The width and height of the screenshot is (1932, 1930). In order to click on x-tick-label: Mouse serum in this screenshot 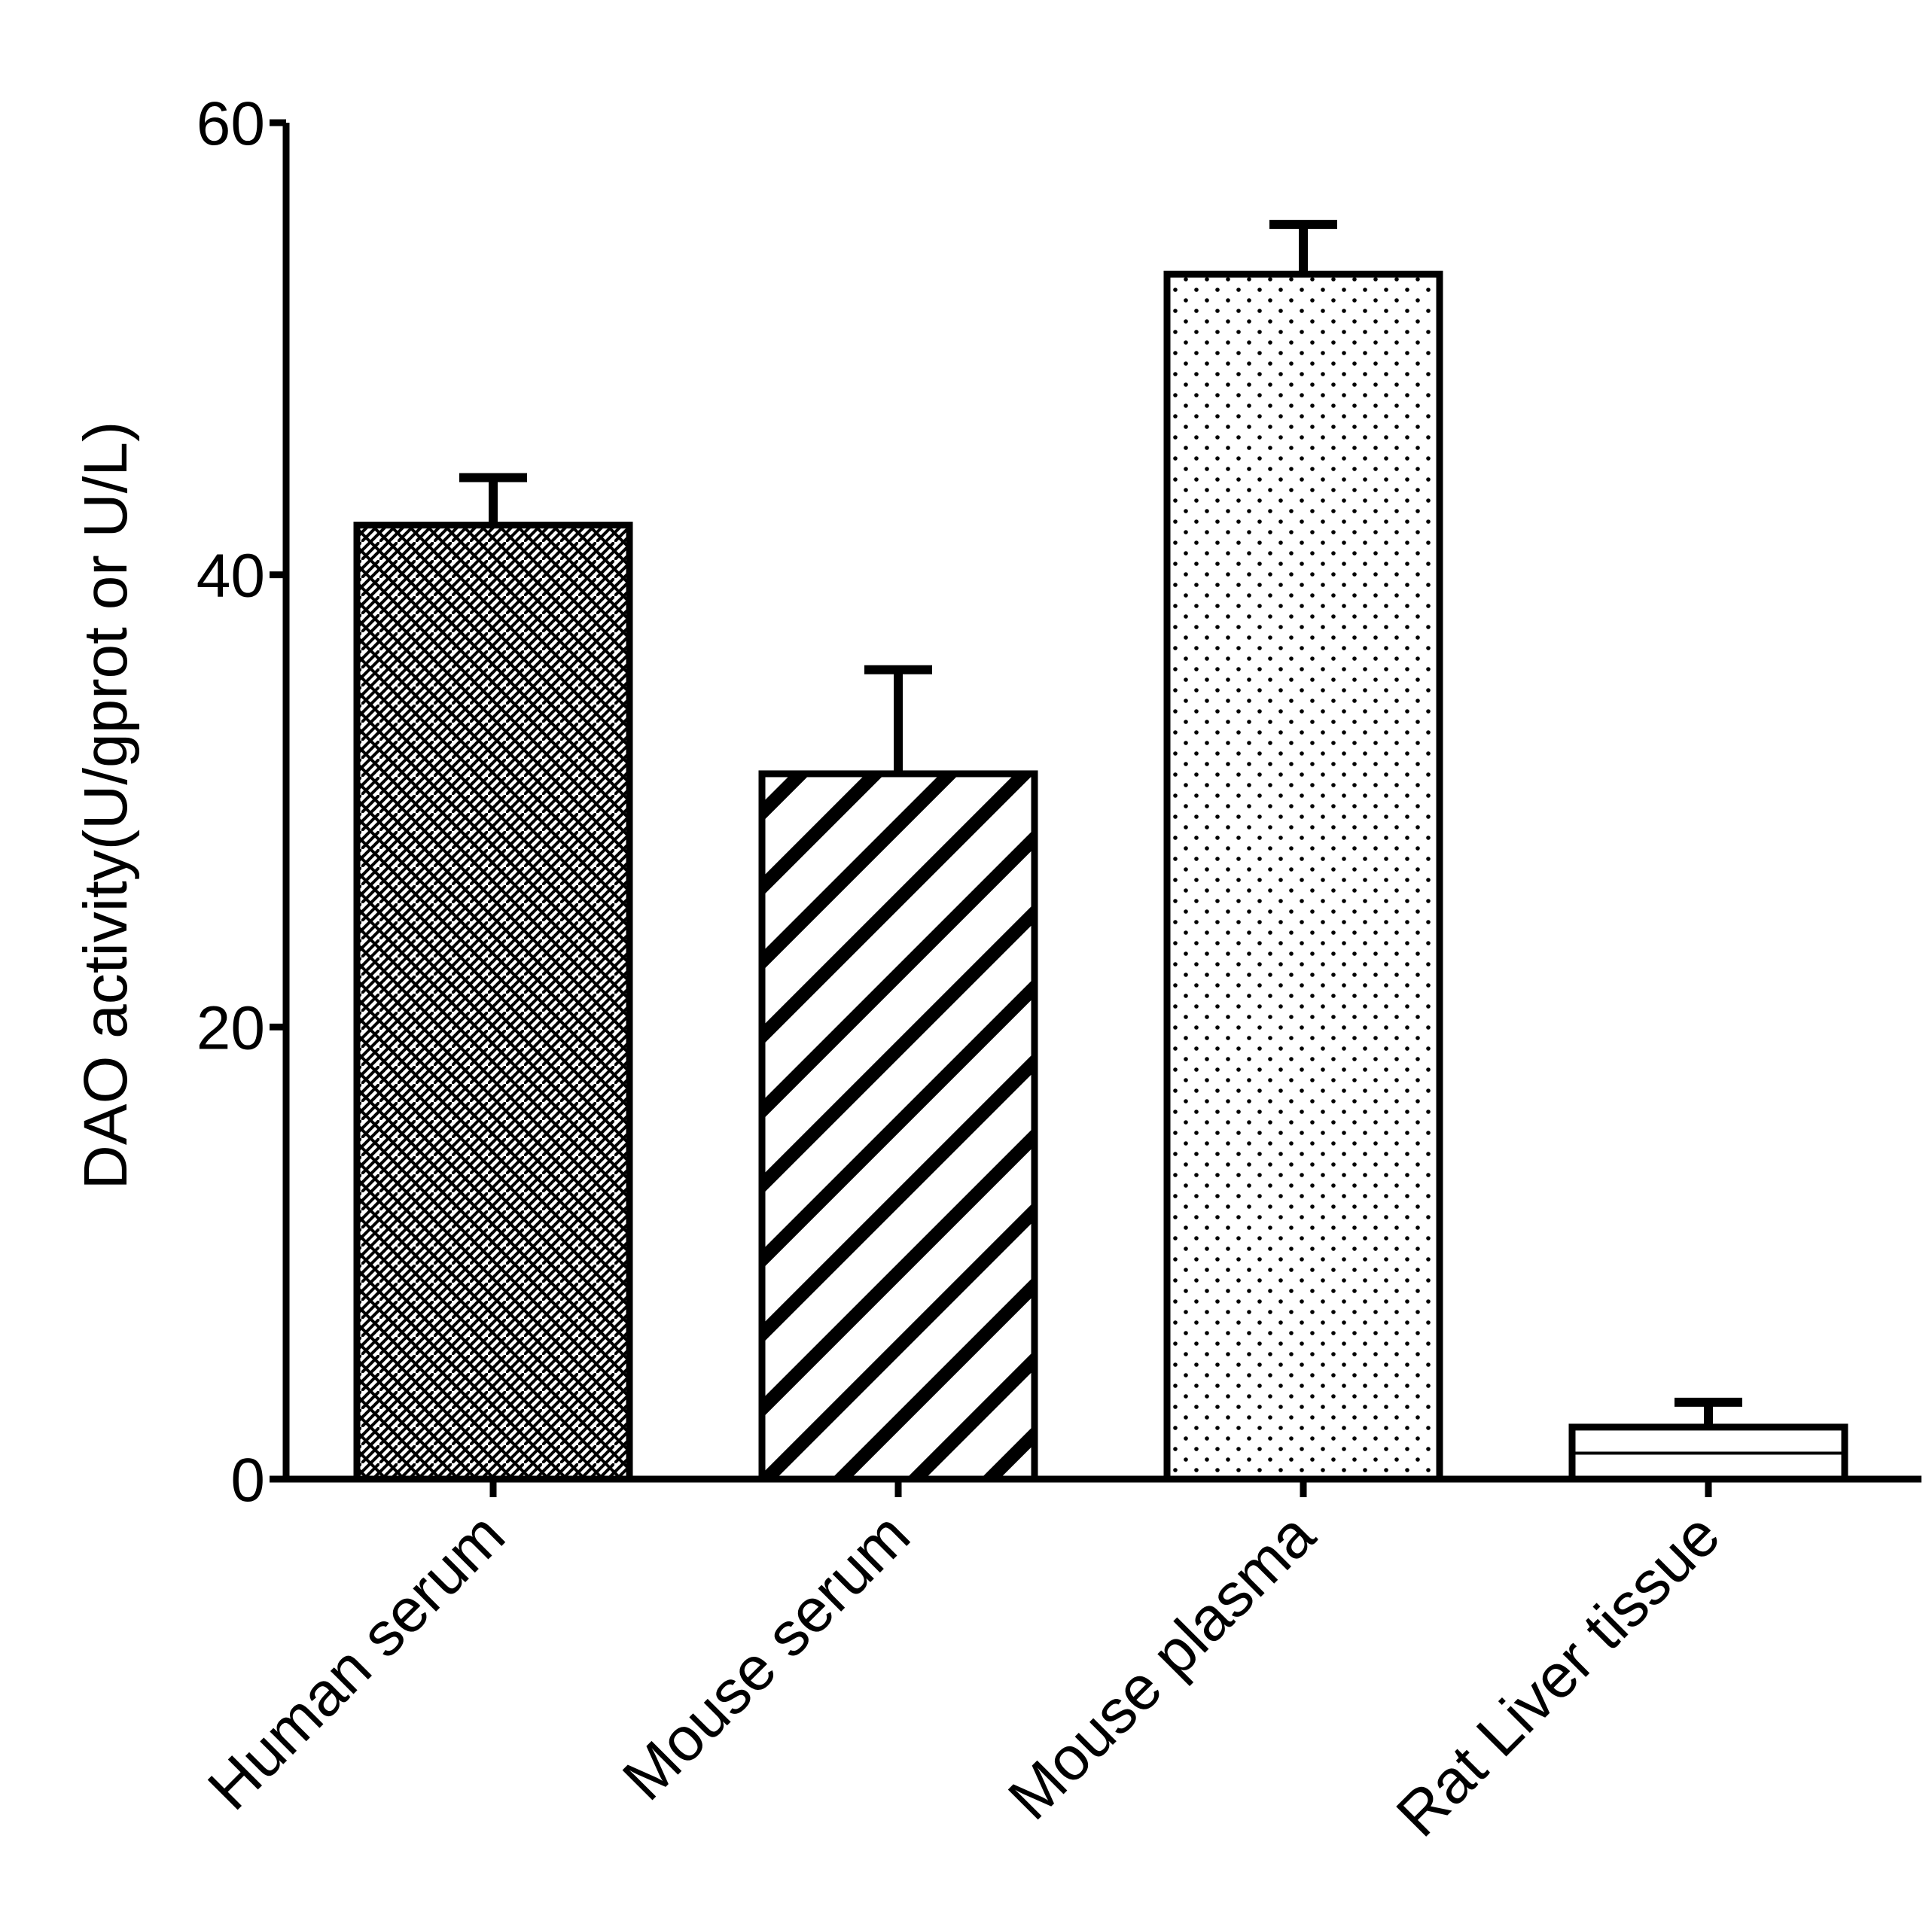, I will do `click(766, 1656)`.